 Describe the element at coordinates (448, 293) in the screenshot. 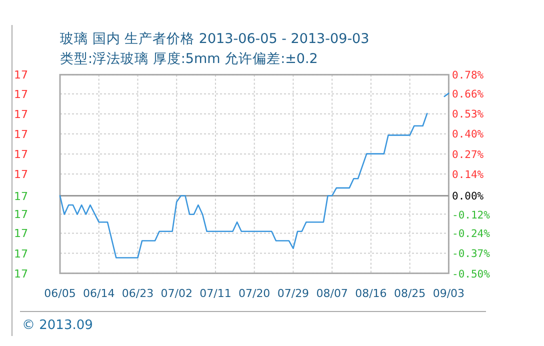

I see `x-tick-label: 09/03` at that location.